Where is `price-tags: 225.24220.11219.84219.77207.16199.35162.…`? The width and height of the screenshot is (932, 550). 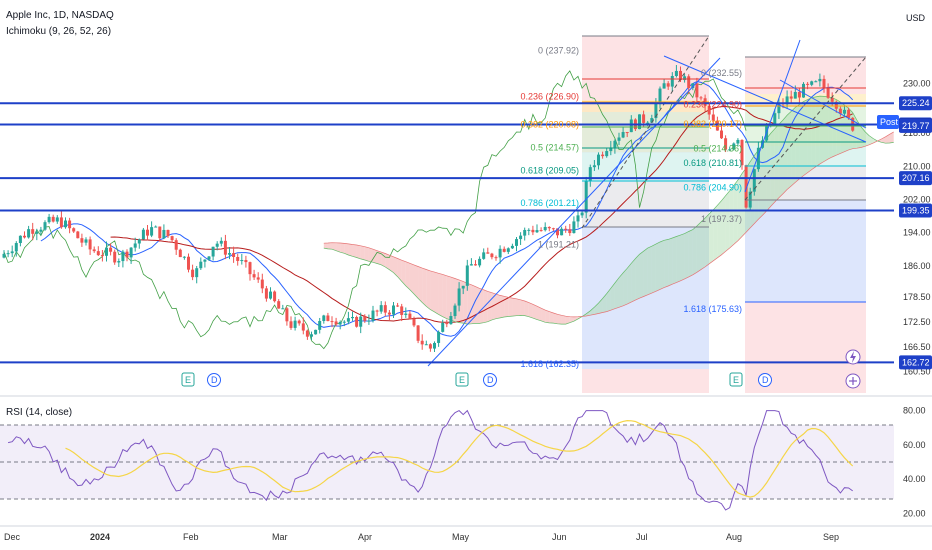
price-tags: 225.24220.11219.84219.77207.16199.35162.… is located at coordinates (915, 233).